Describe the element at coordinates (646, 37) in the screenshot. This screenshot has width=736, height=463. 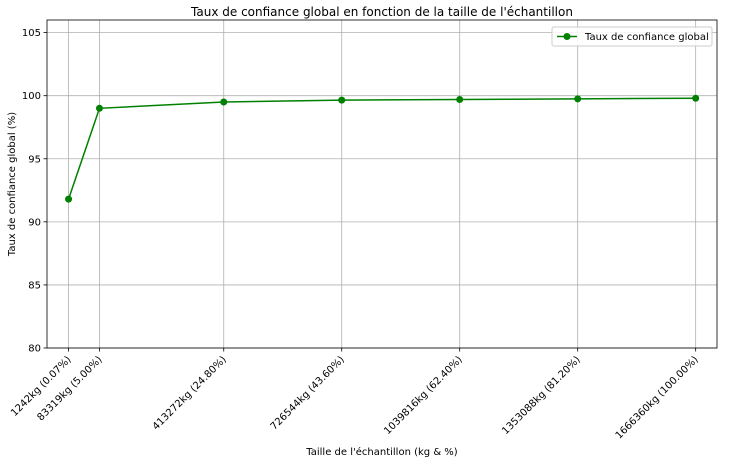
I see `legend-entry: Taux de confiance global` at that location.